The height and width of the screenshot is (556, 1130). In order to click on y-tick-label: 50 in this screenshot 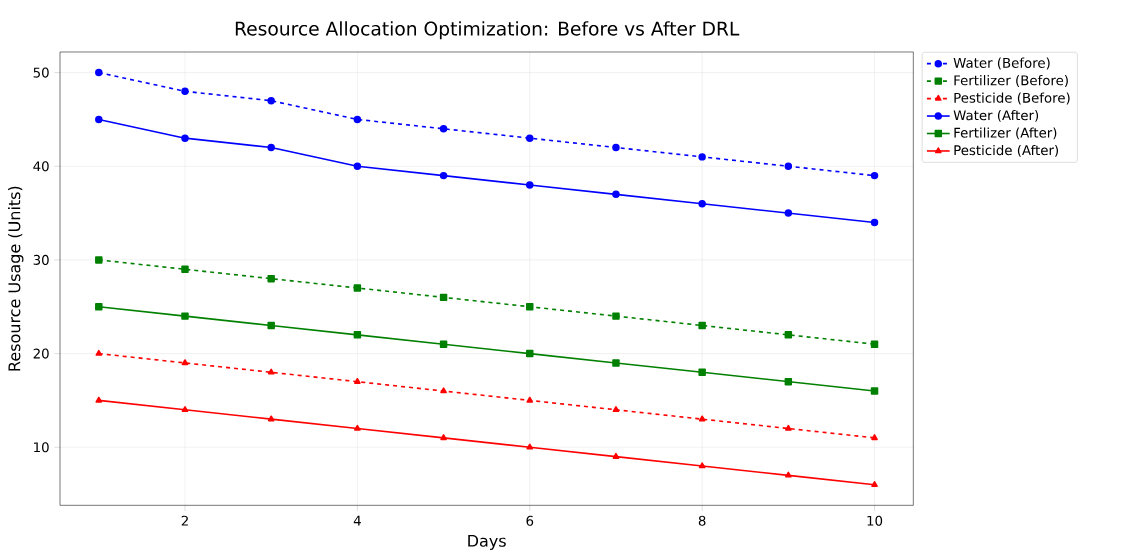, I will do `click(41, 72)`.